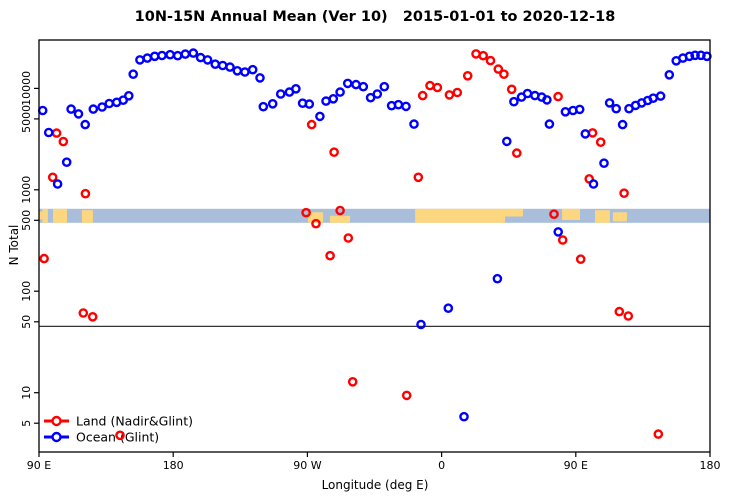  I want to click on y-tick-label: 10000, so click(26, 88).